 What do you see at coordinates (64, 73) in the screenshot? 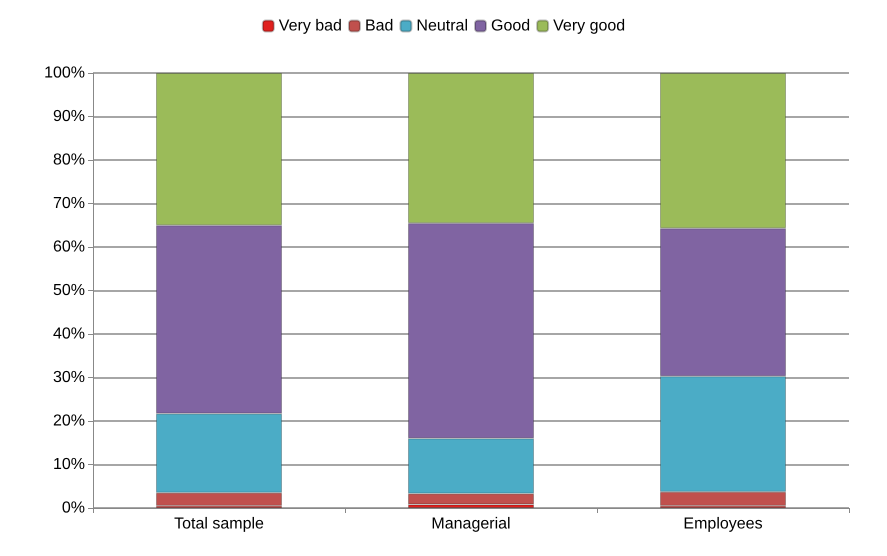
I see `y-tick-label: 100%` at bounding box center [64, 73].